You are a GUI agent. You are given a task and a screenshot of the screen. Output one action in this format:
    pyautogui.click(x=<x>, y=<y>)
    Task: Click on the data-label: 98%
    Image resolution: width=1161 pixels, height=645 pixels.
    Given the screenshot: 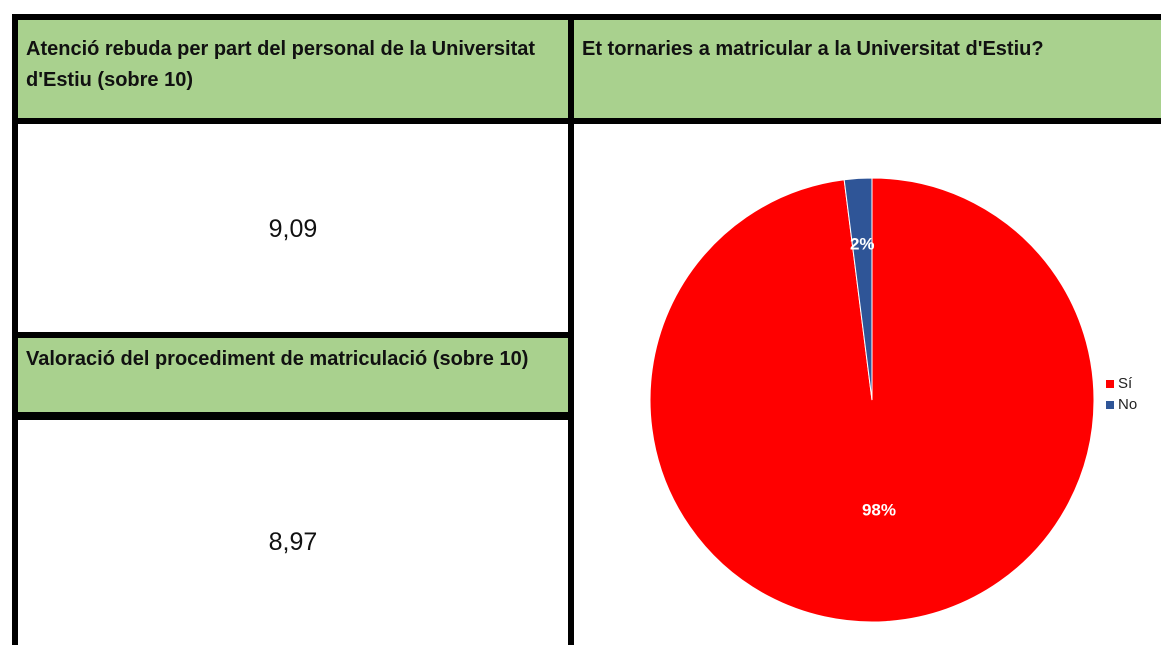 What is the action you would take?
    pyautogui.click(x=879, y=509)
    